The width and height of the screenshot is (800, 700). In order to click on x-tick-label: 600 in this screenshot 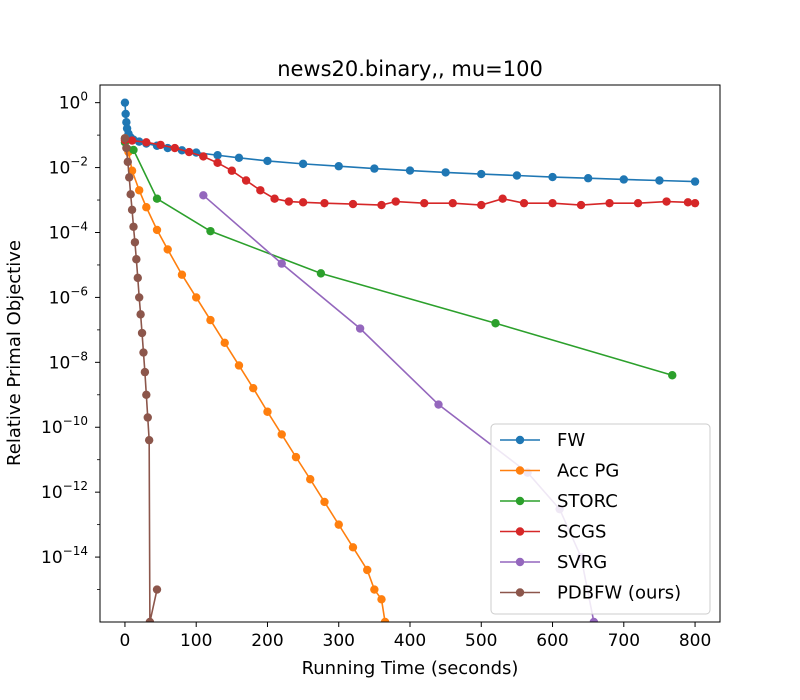, I will do `click(552, 641)`.